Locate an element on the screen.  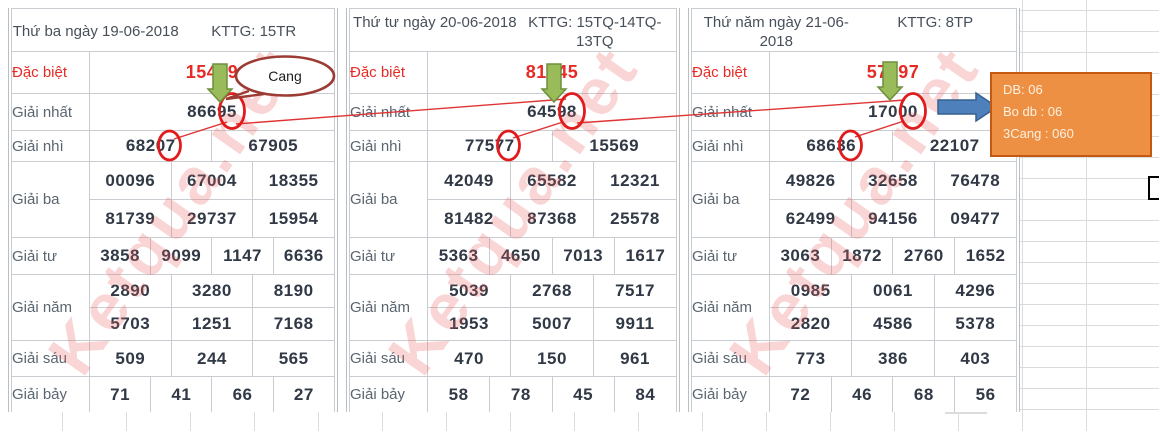
prize-number: 2760 is located at coordinates (924, 256).